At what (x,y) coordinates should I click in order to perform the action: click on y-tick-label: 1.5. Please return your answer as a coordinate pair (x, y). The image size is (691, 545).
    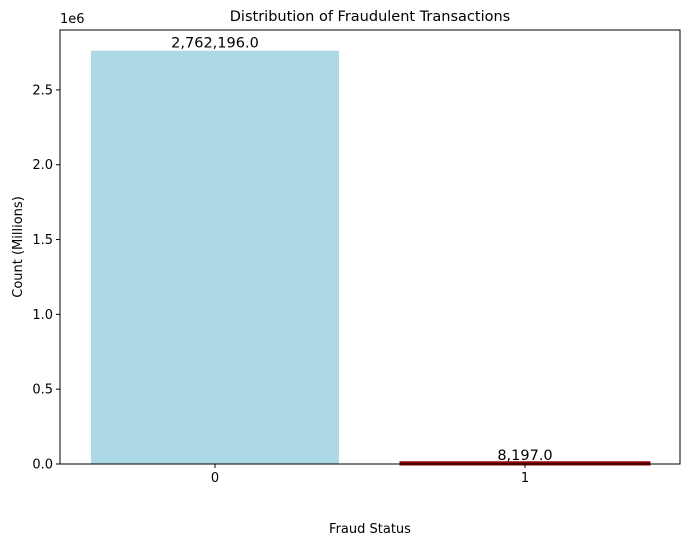
    Looking at the image, I should click on (42, 240).